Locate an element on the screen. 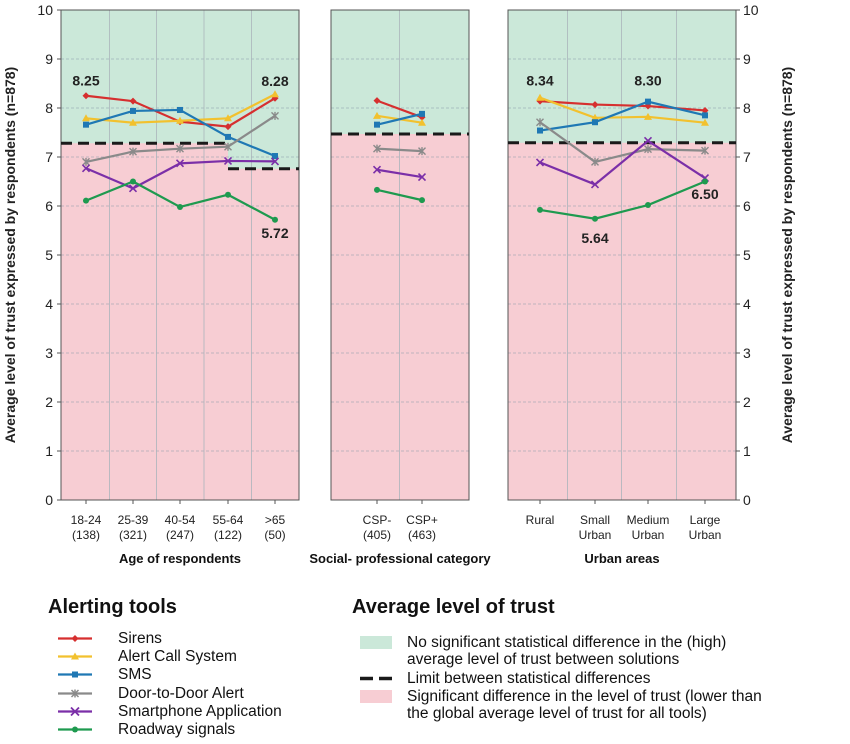 The image size is (850, 744). y-tick-label: 4 is located at coordinates (49, 304).